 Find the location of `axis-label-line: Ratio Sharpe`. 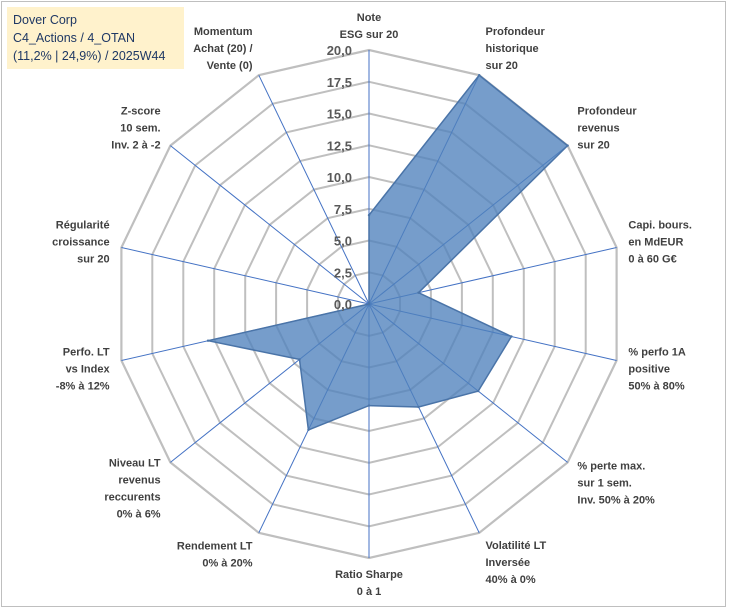

axis-label-line: Ratio Sharpe is located at coordinates (369, 575).